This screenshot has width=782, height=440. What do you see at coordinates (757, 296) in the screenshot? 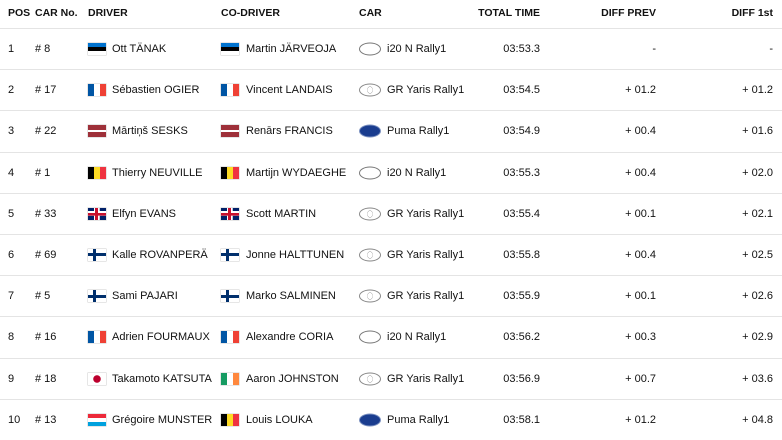
I see `diff-first: + 02.6` at bounding box center [757, 296].